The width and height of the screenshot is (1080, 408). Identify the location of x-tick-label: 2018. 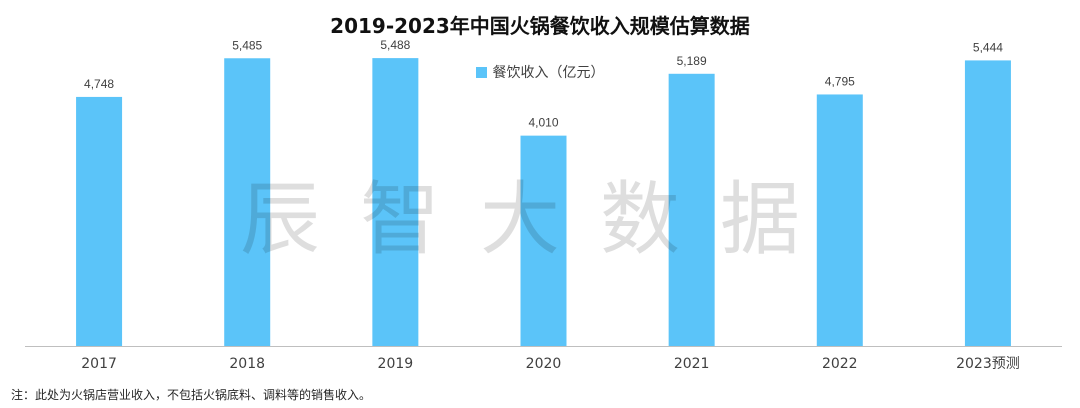
(247, 364).